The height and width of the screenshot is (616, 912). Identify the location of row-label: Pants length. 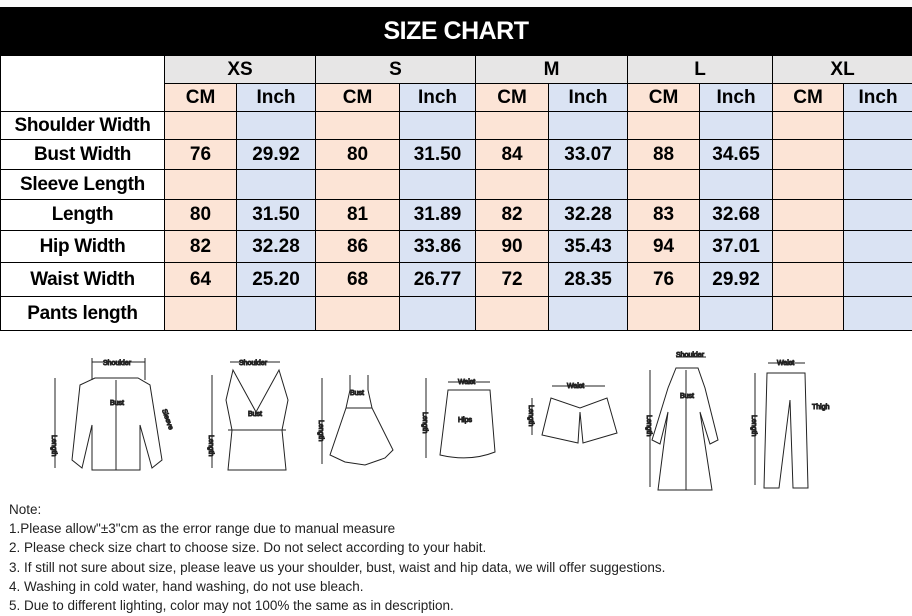
(82, 313).